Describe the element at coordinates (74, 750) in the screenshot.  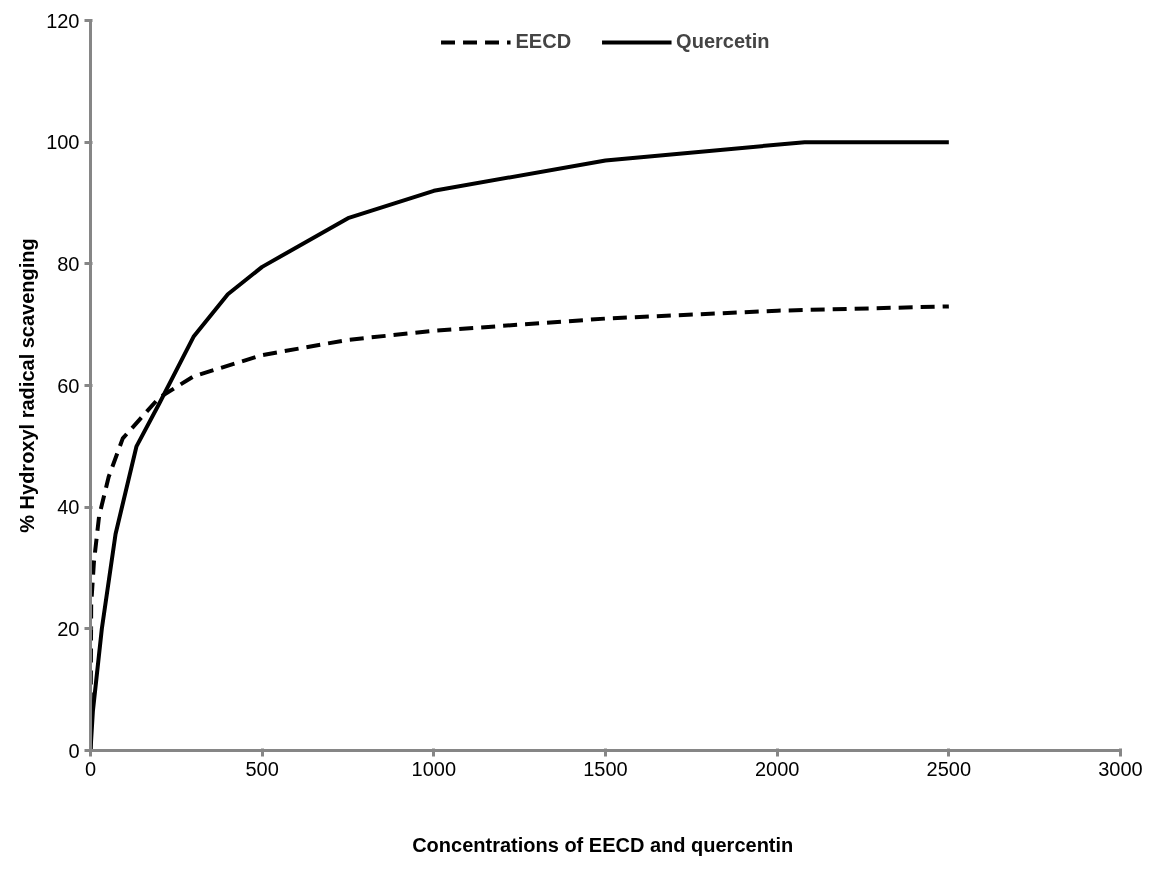
I see `y-tick-label: 0` at that location.